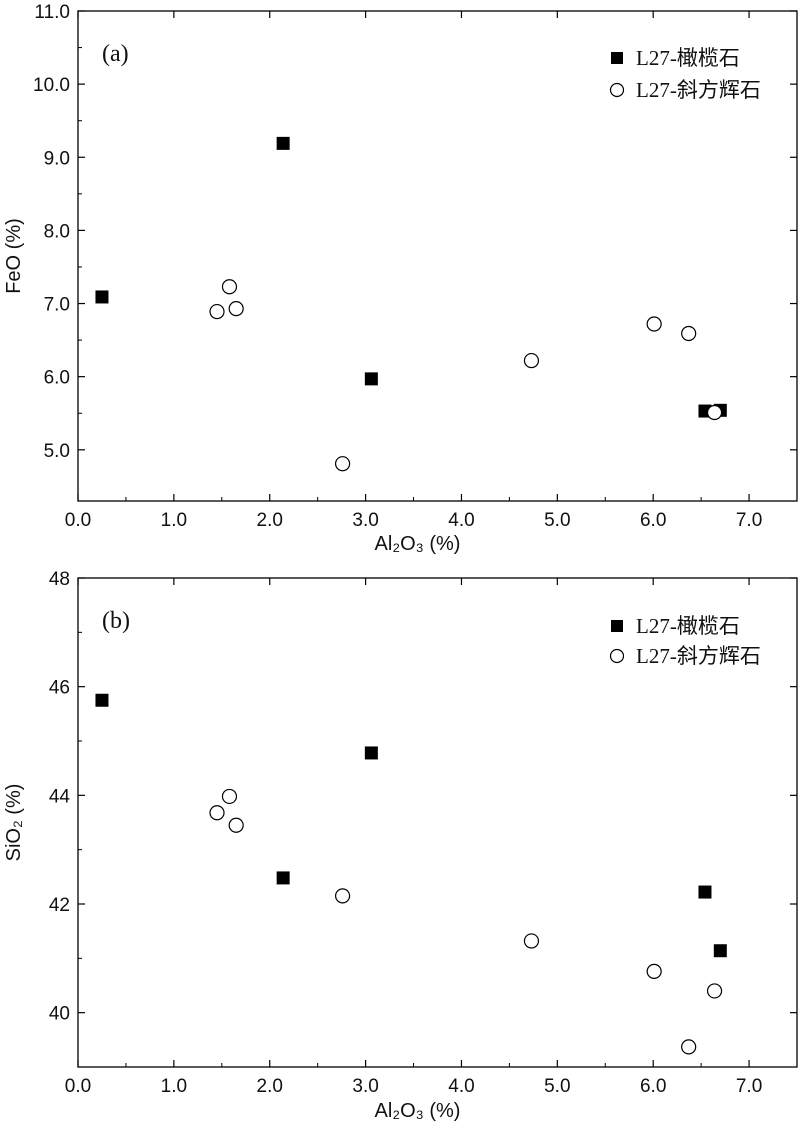  What do you see at coordinates (57, 378) in the screenshot?
I see `y-tick-label: 6.0` at bounding box center [57, 378].